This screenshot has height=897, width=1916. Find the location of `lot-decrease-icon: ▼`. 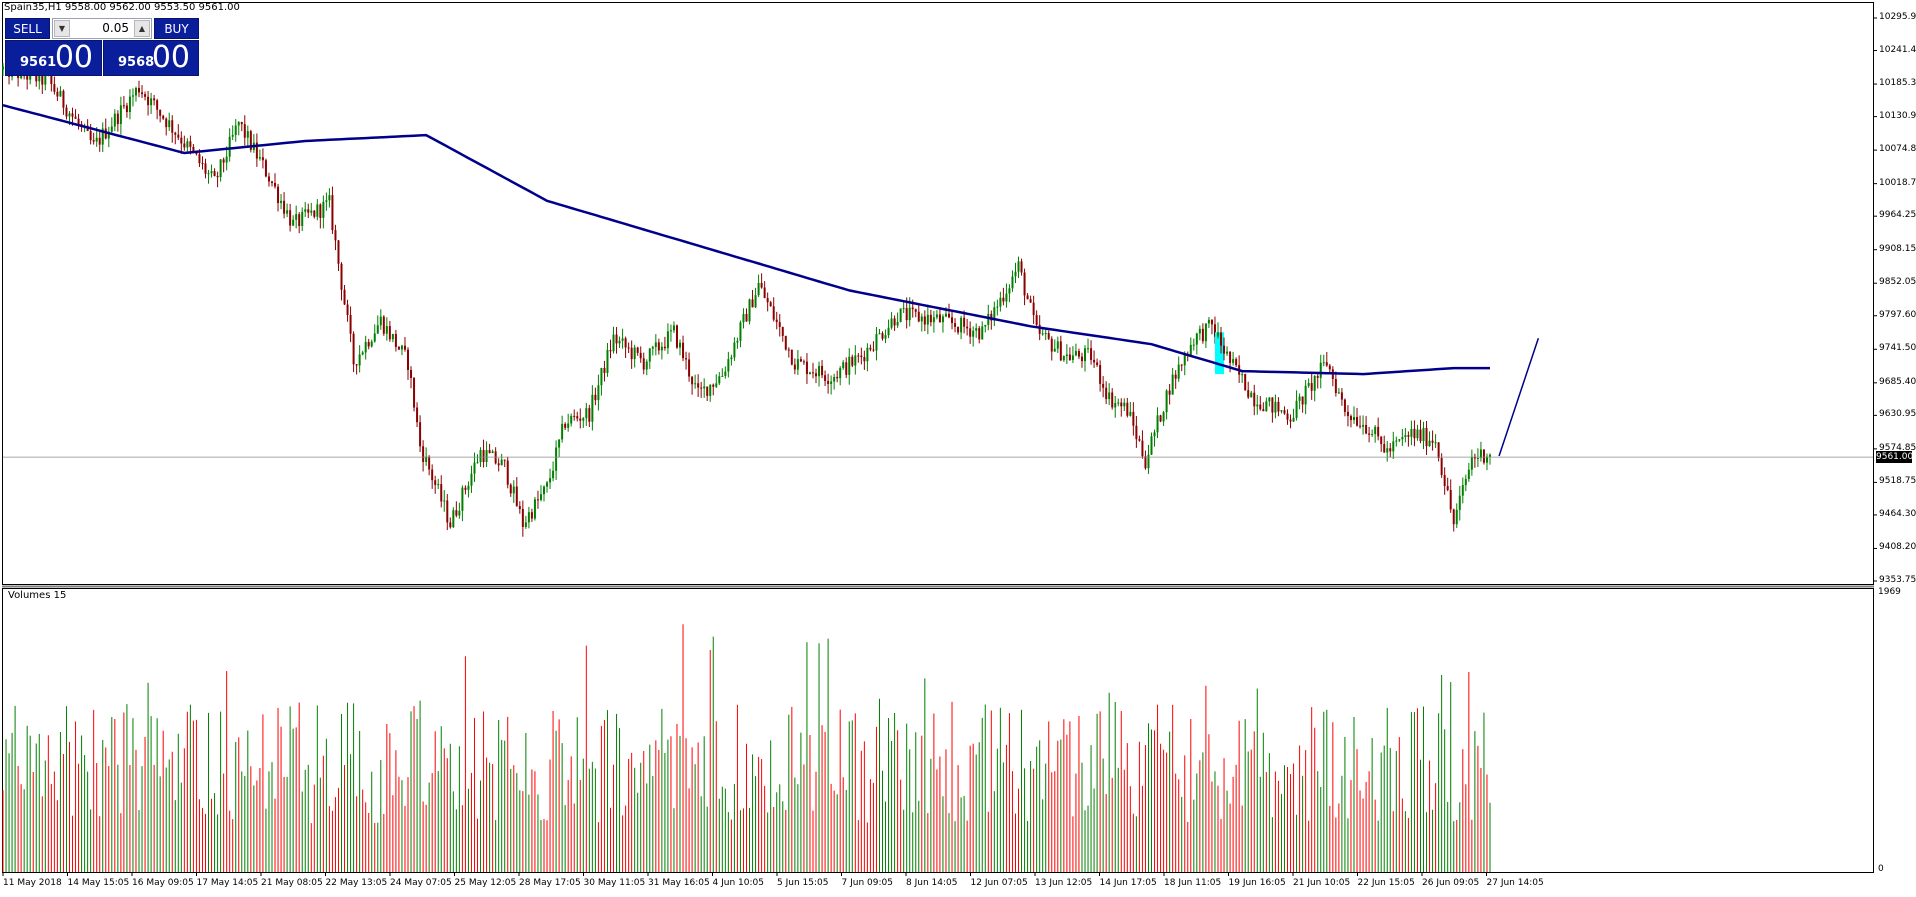

lot-decrease-icon: ▼ is located at coordinates (62, 28).